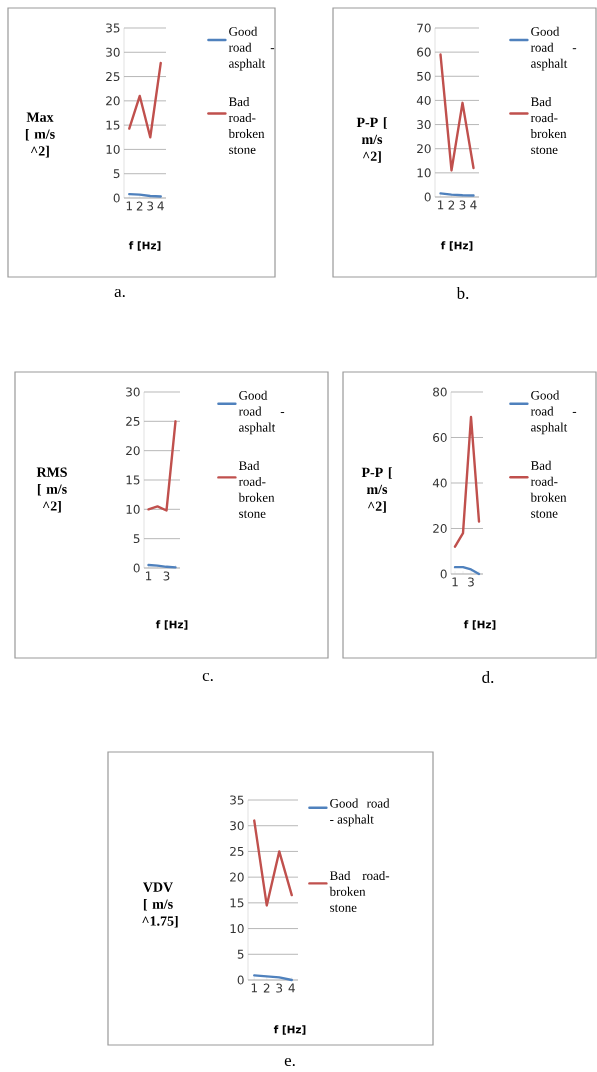  What do you see at coordinates (289, 1062) in the screenshot?
I see `text: e.` at bounding box center [289, 1062].